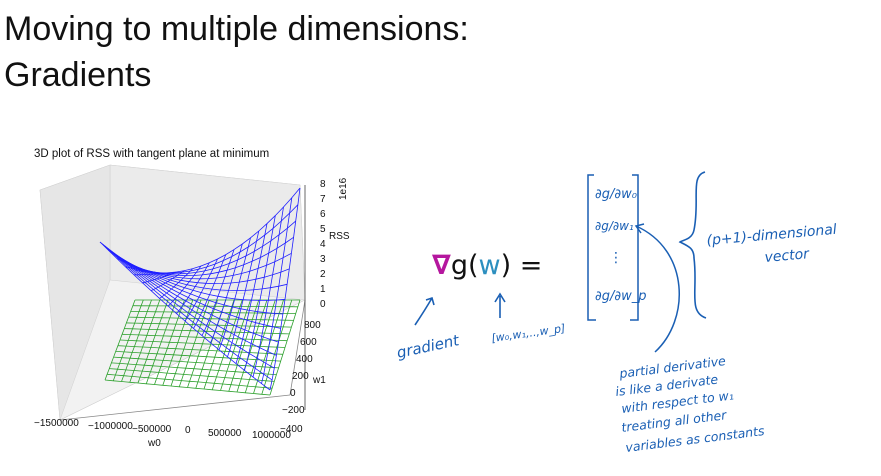  Describe the element at coordinates (152, 429) in the screenshot. I see `w0-tick: −500000` at that location.